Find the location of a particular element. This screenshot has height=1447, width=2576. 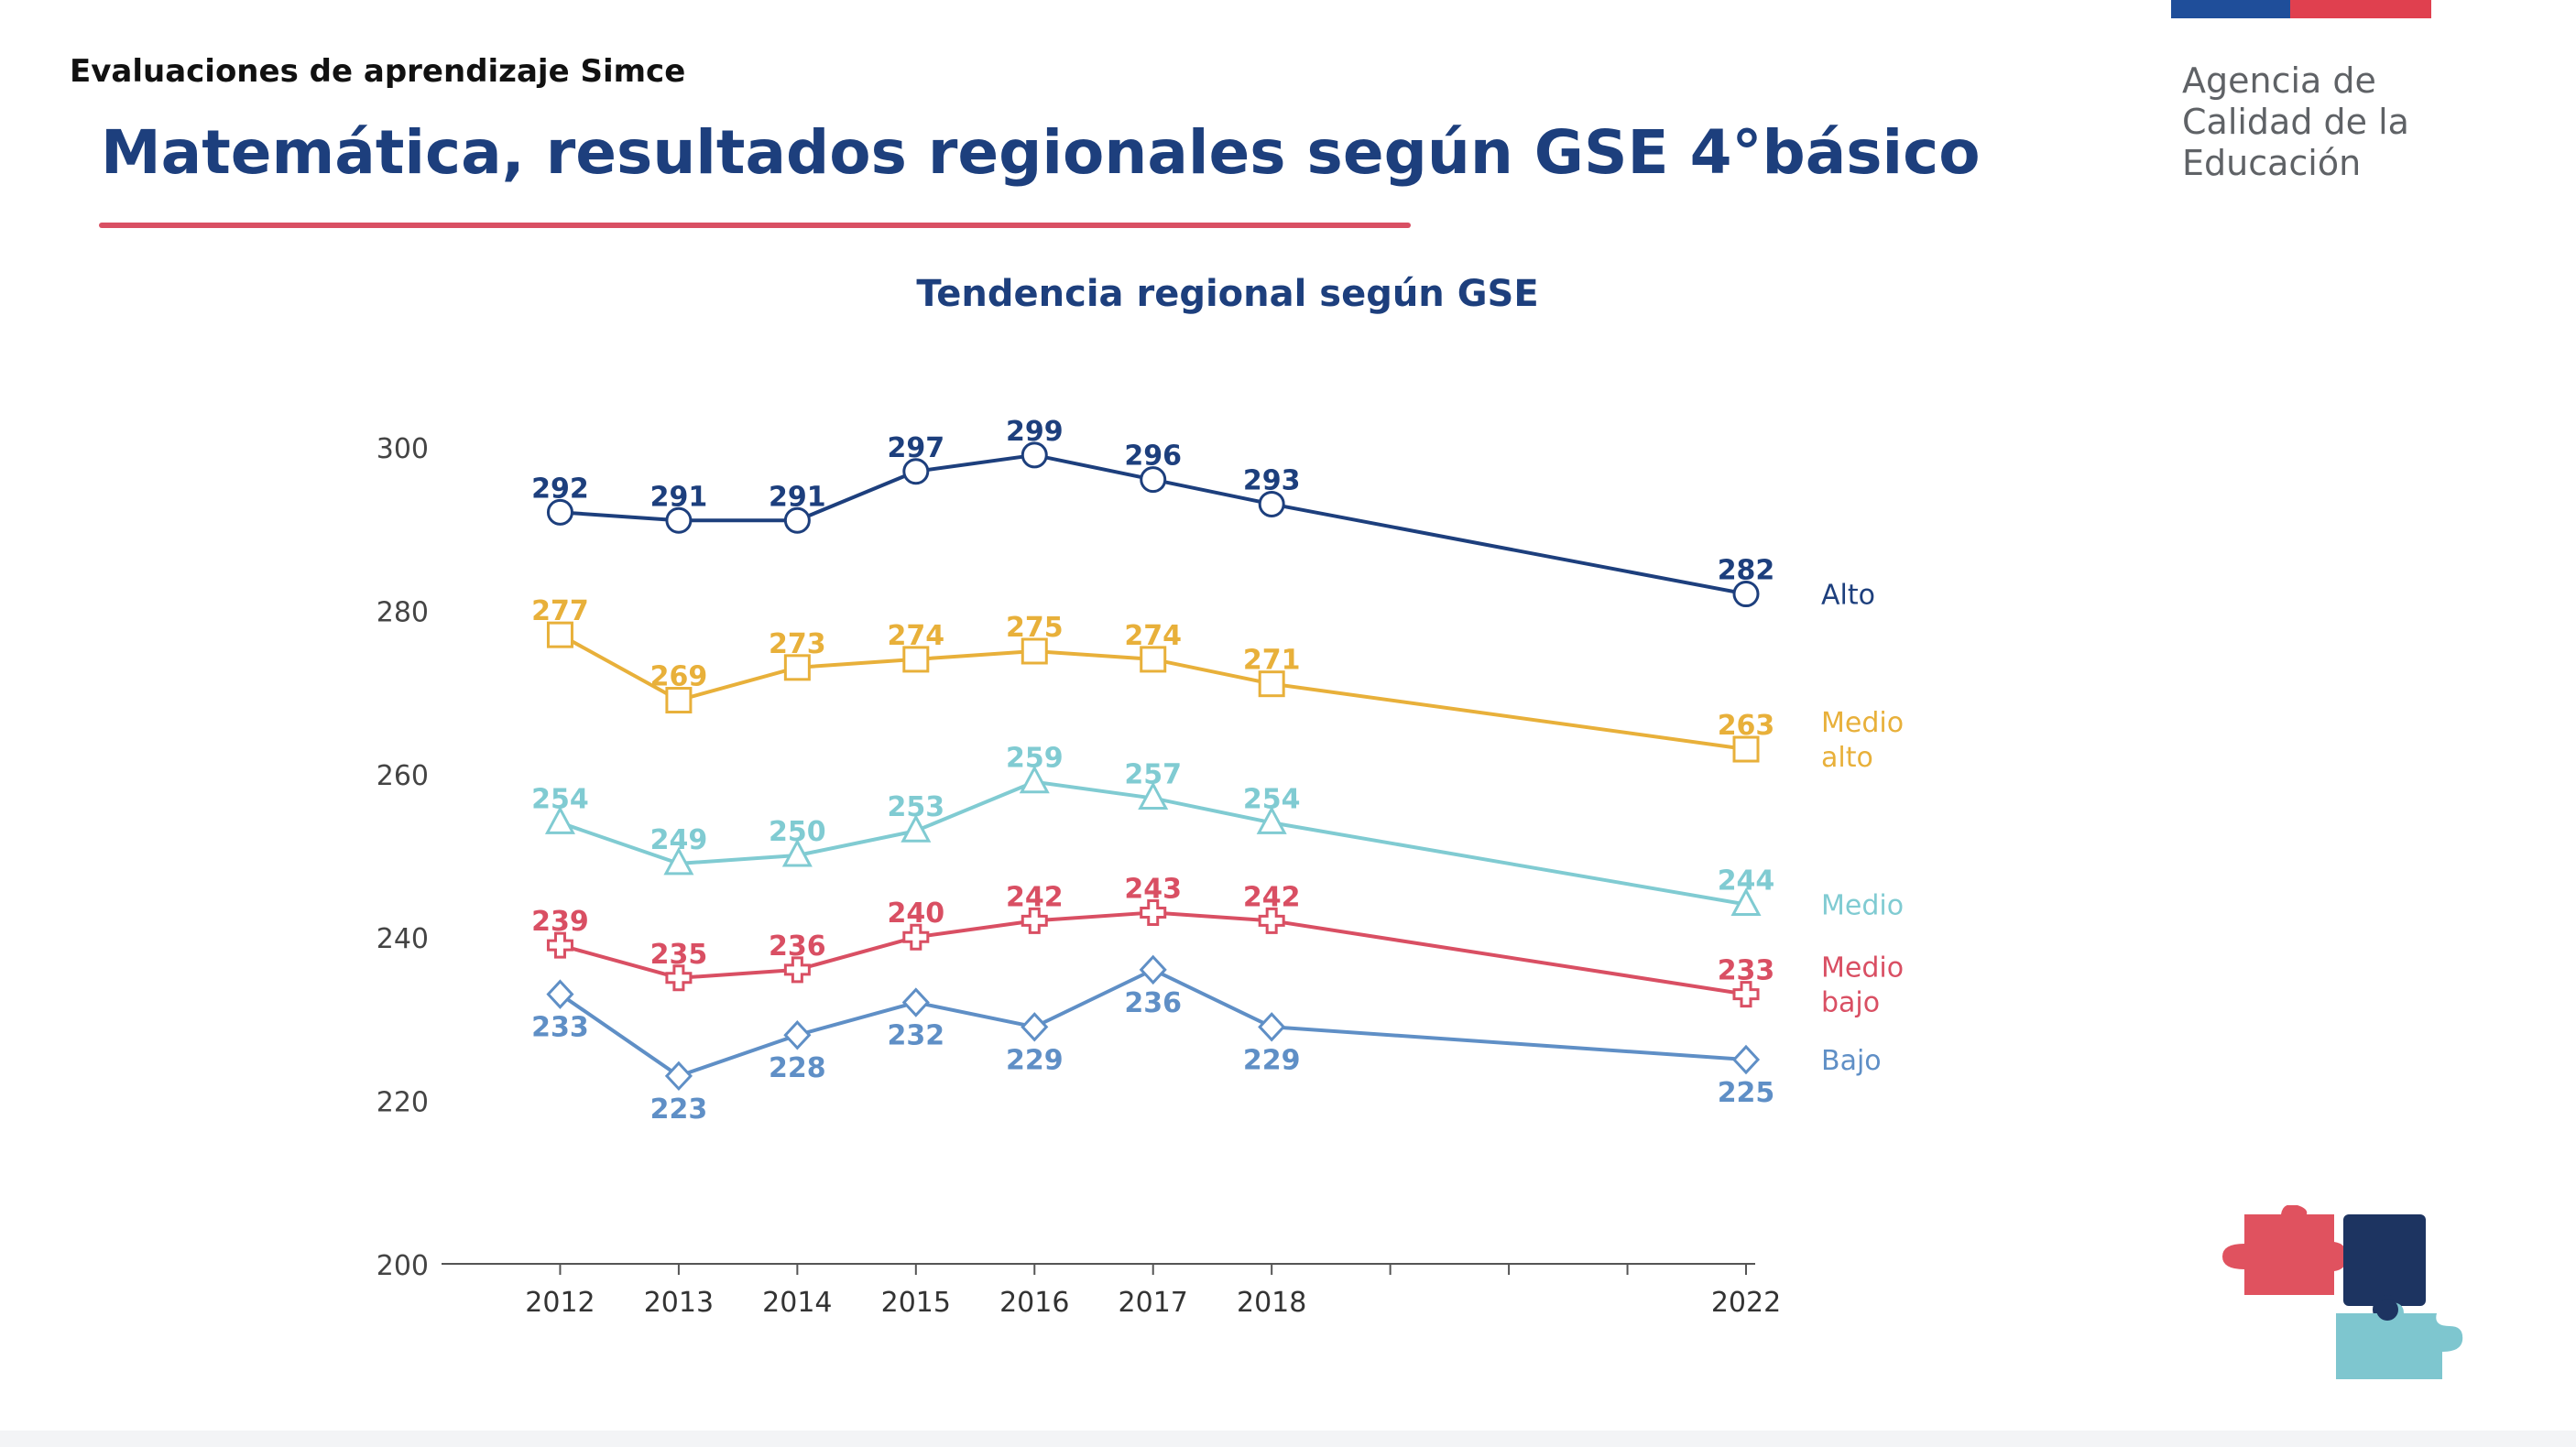

x-tick-label: 2017 is located at coordinates (1153, 1303).